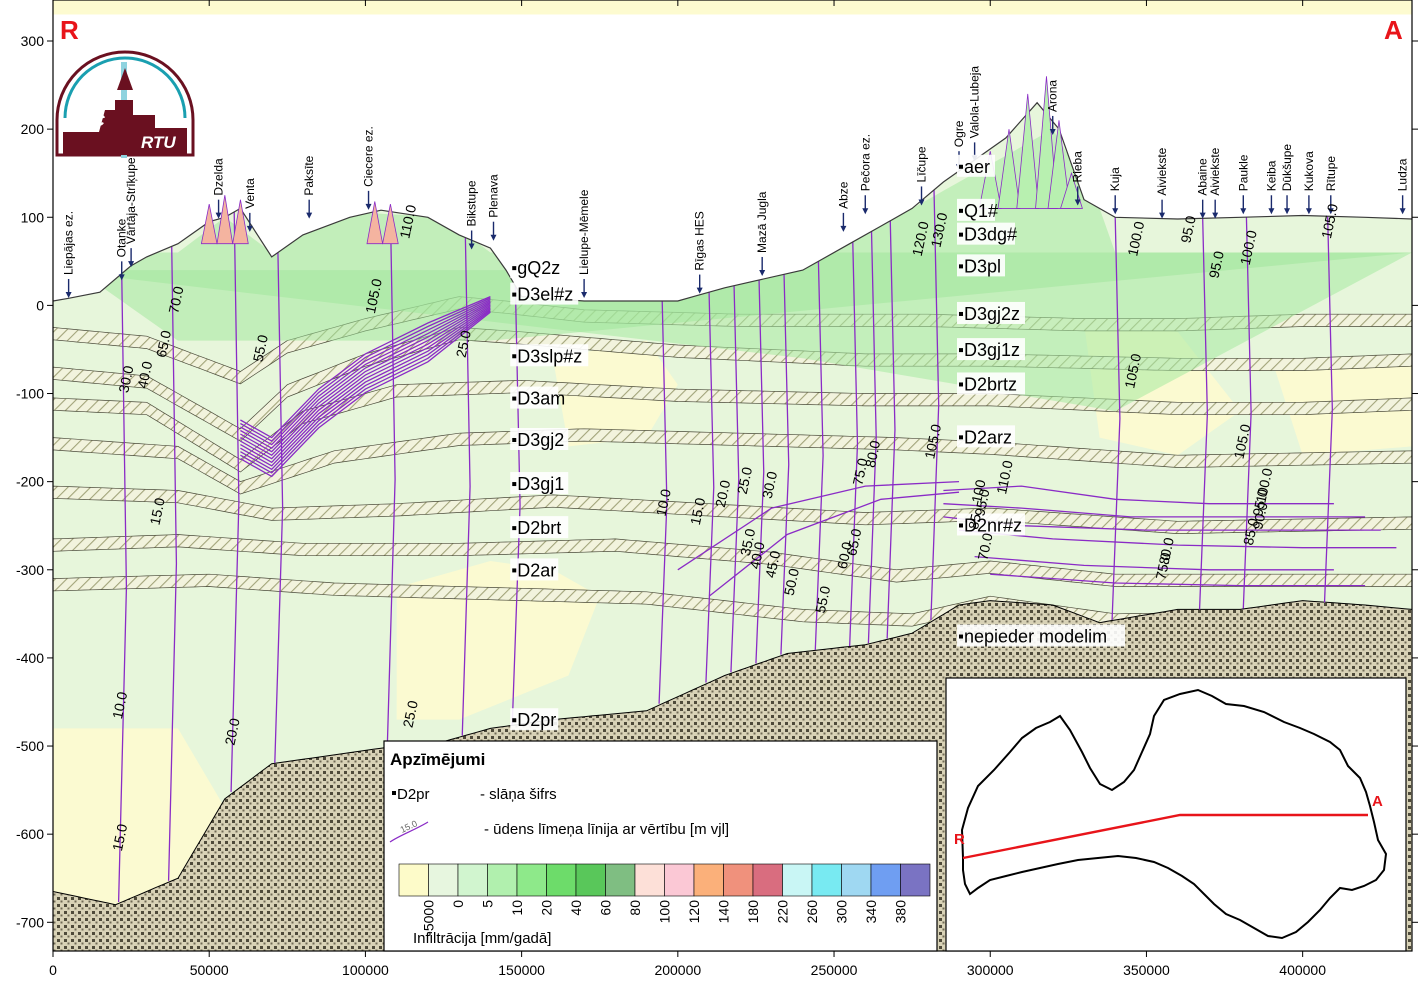 The width and height of the screenshot is (1424, 989). I want to click on contour-label: 110.0, so click(1004, 477).